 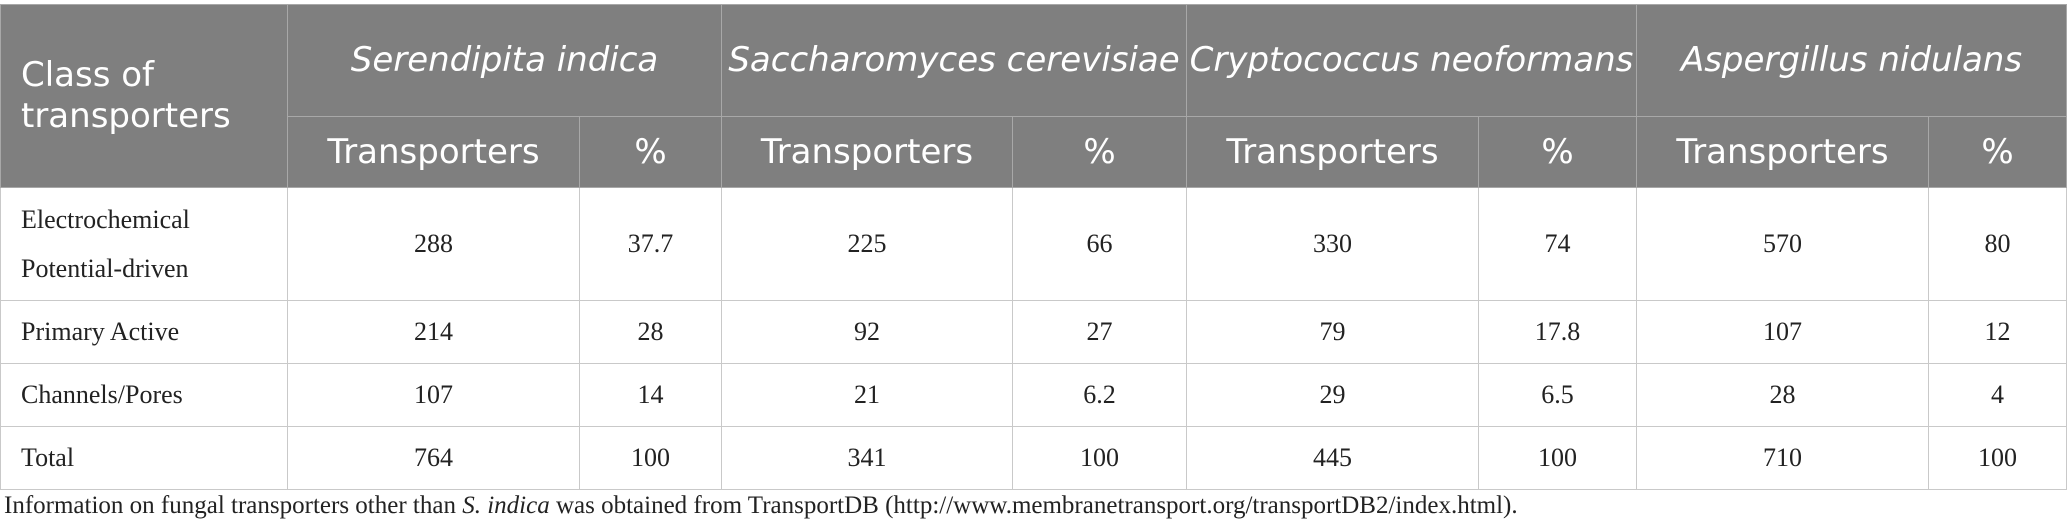 What do you see at coordinates (867, 458) in the screenshot?
I see `table-cell: 341` at bounding box center [867, 458].